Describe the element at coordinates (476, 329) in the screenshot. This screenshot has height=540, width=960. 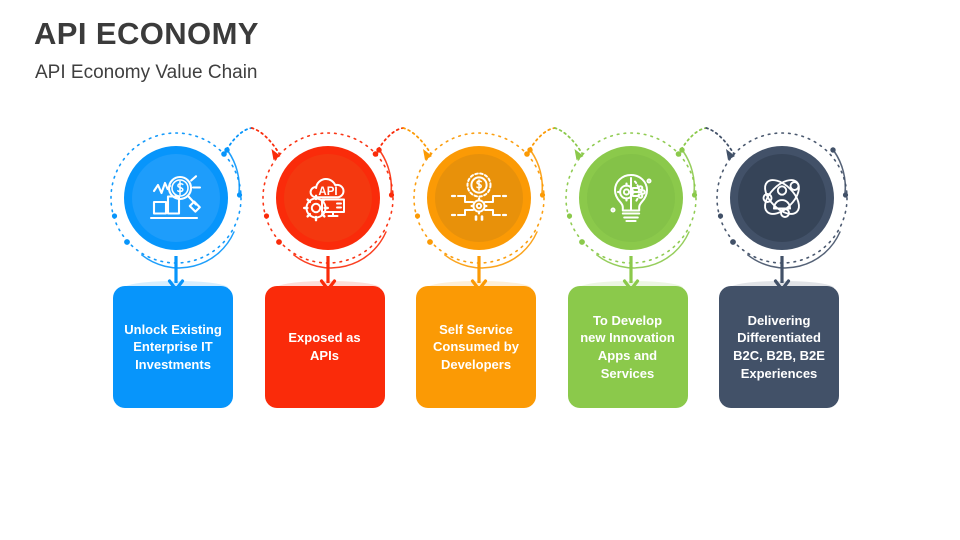
I see `step-card-line: Self Service` at that location.